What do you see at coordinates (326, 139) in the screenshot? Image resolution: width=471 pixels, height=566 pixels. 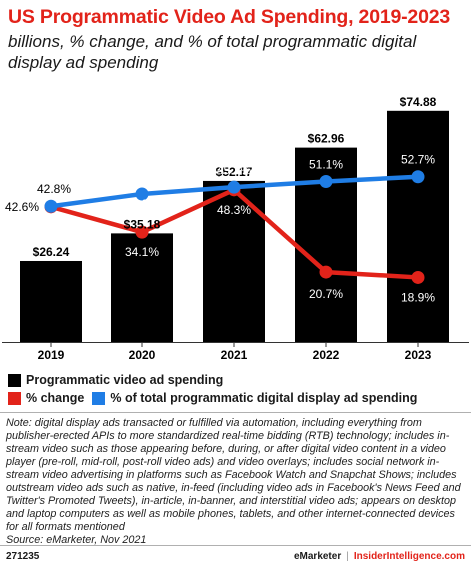 I see `bar-label-2022: $62.96` at bounding box center [326, 139].